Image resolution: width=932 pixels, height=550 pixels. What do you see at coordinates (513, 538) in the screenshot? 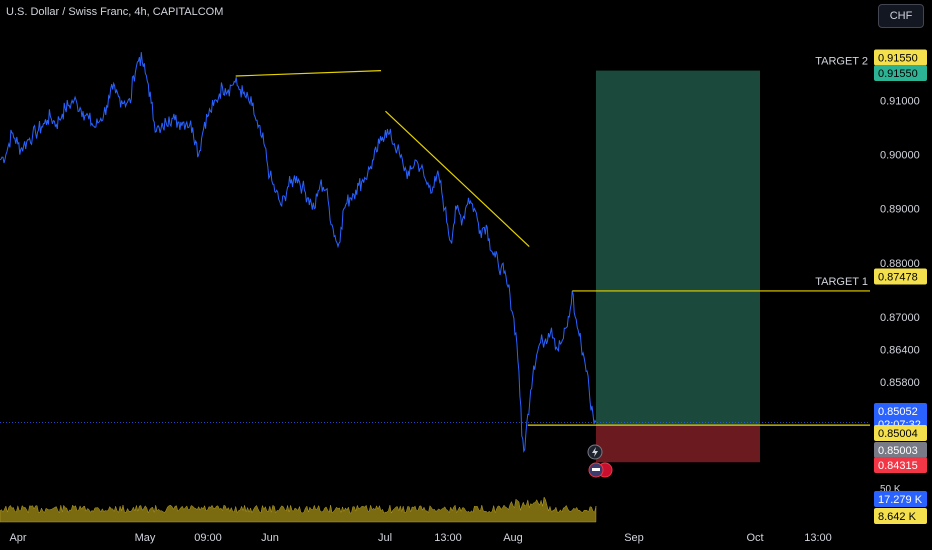
I see `x-tick-label: Aug` at bounding box center [513, 538].